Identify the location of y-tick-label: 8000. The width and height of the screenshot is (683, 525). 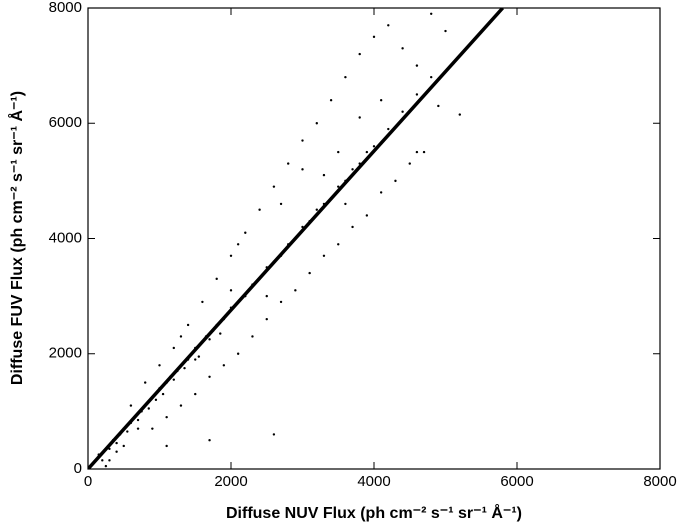
(65, 8).